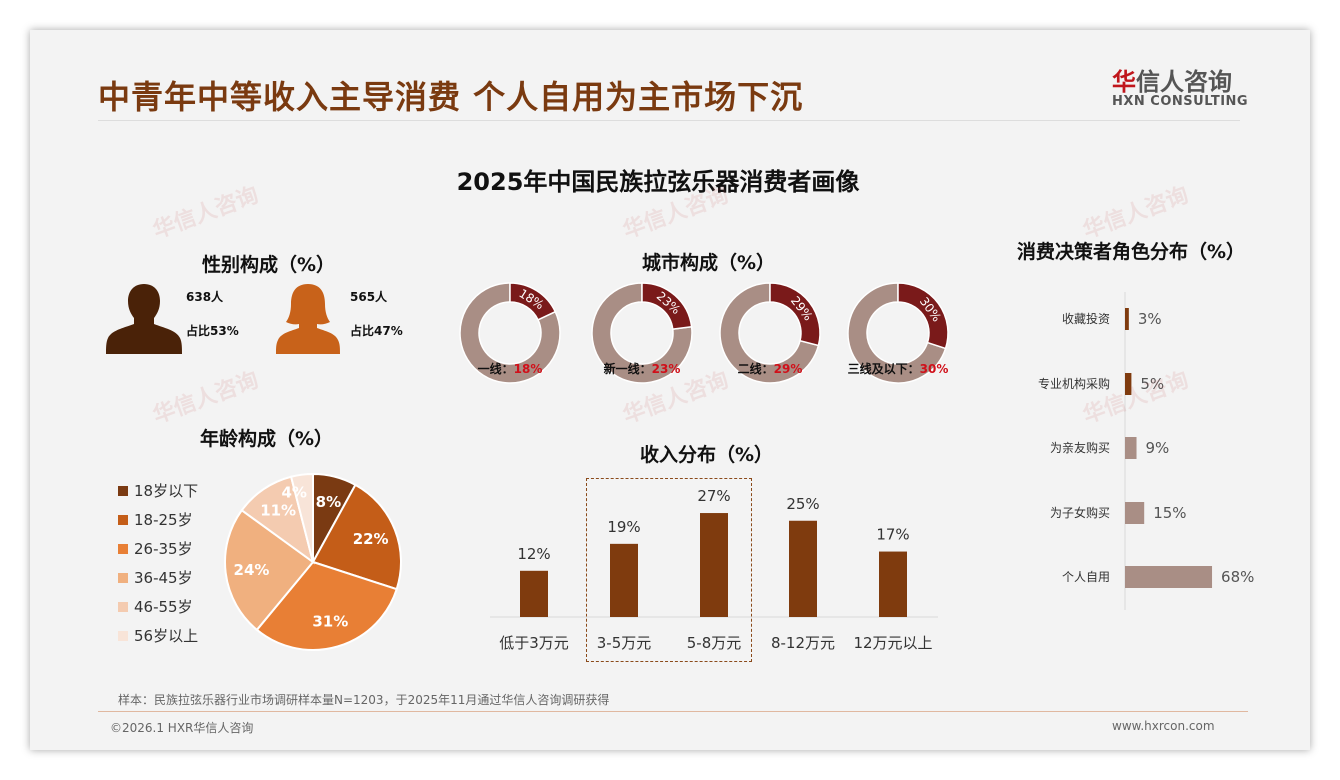  I want to click on age-title: 年龄构成（%）, so click(267, 439).